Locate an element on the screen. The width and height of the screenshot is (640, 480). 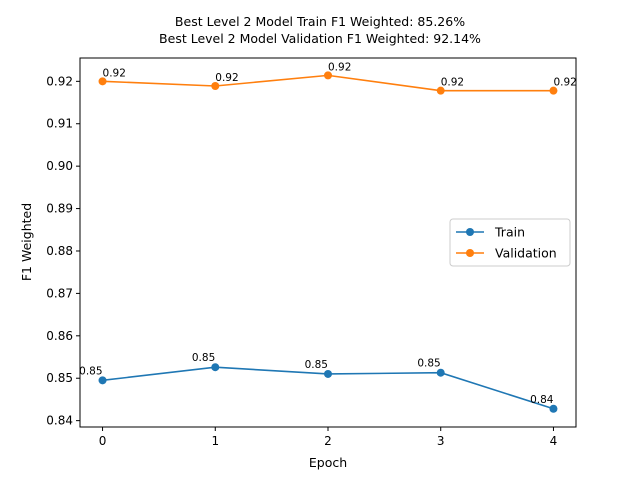
y-tick-label: 0.89 is located at coordinates (59, 209).